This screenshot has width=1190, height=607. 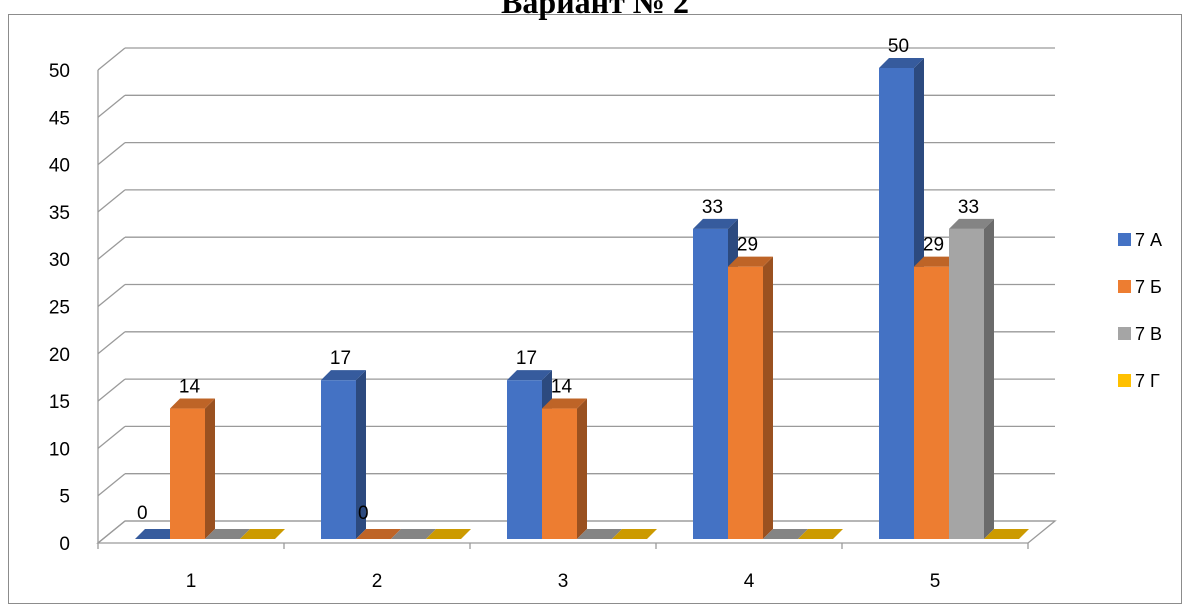 What do you see at coordinates (749, 581) in the screenshot?
I see `x-tick-label: 4` at bounding box center [749, 581].